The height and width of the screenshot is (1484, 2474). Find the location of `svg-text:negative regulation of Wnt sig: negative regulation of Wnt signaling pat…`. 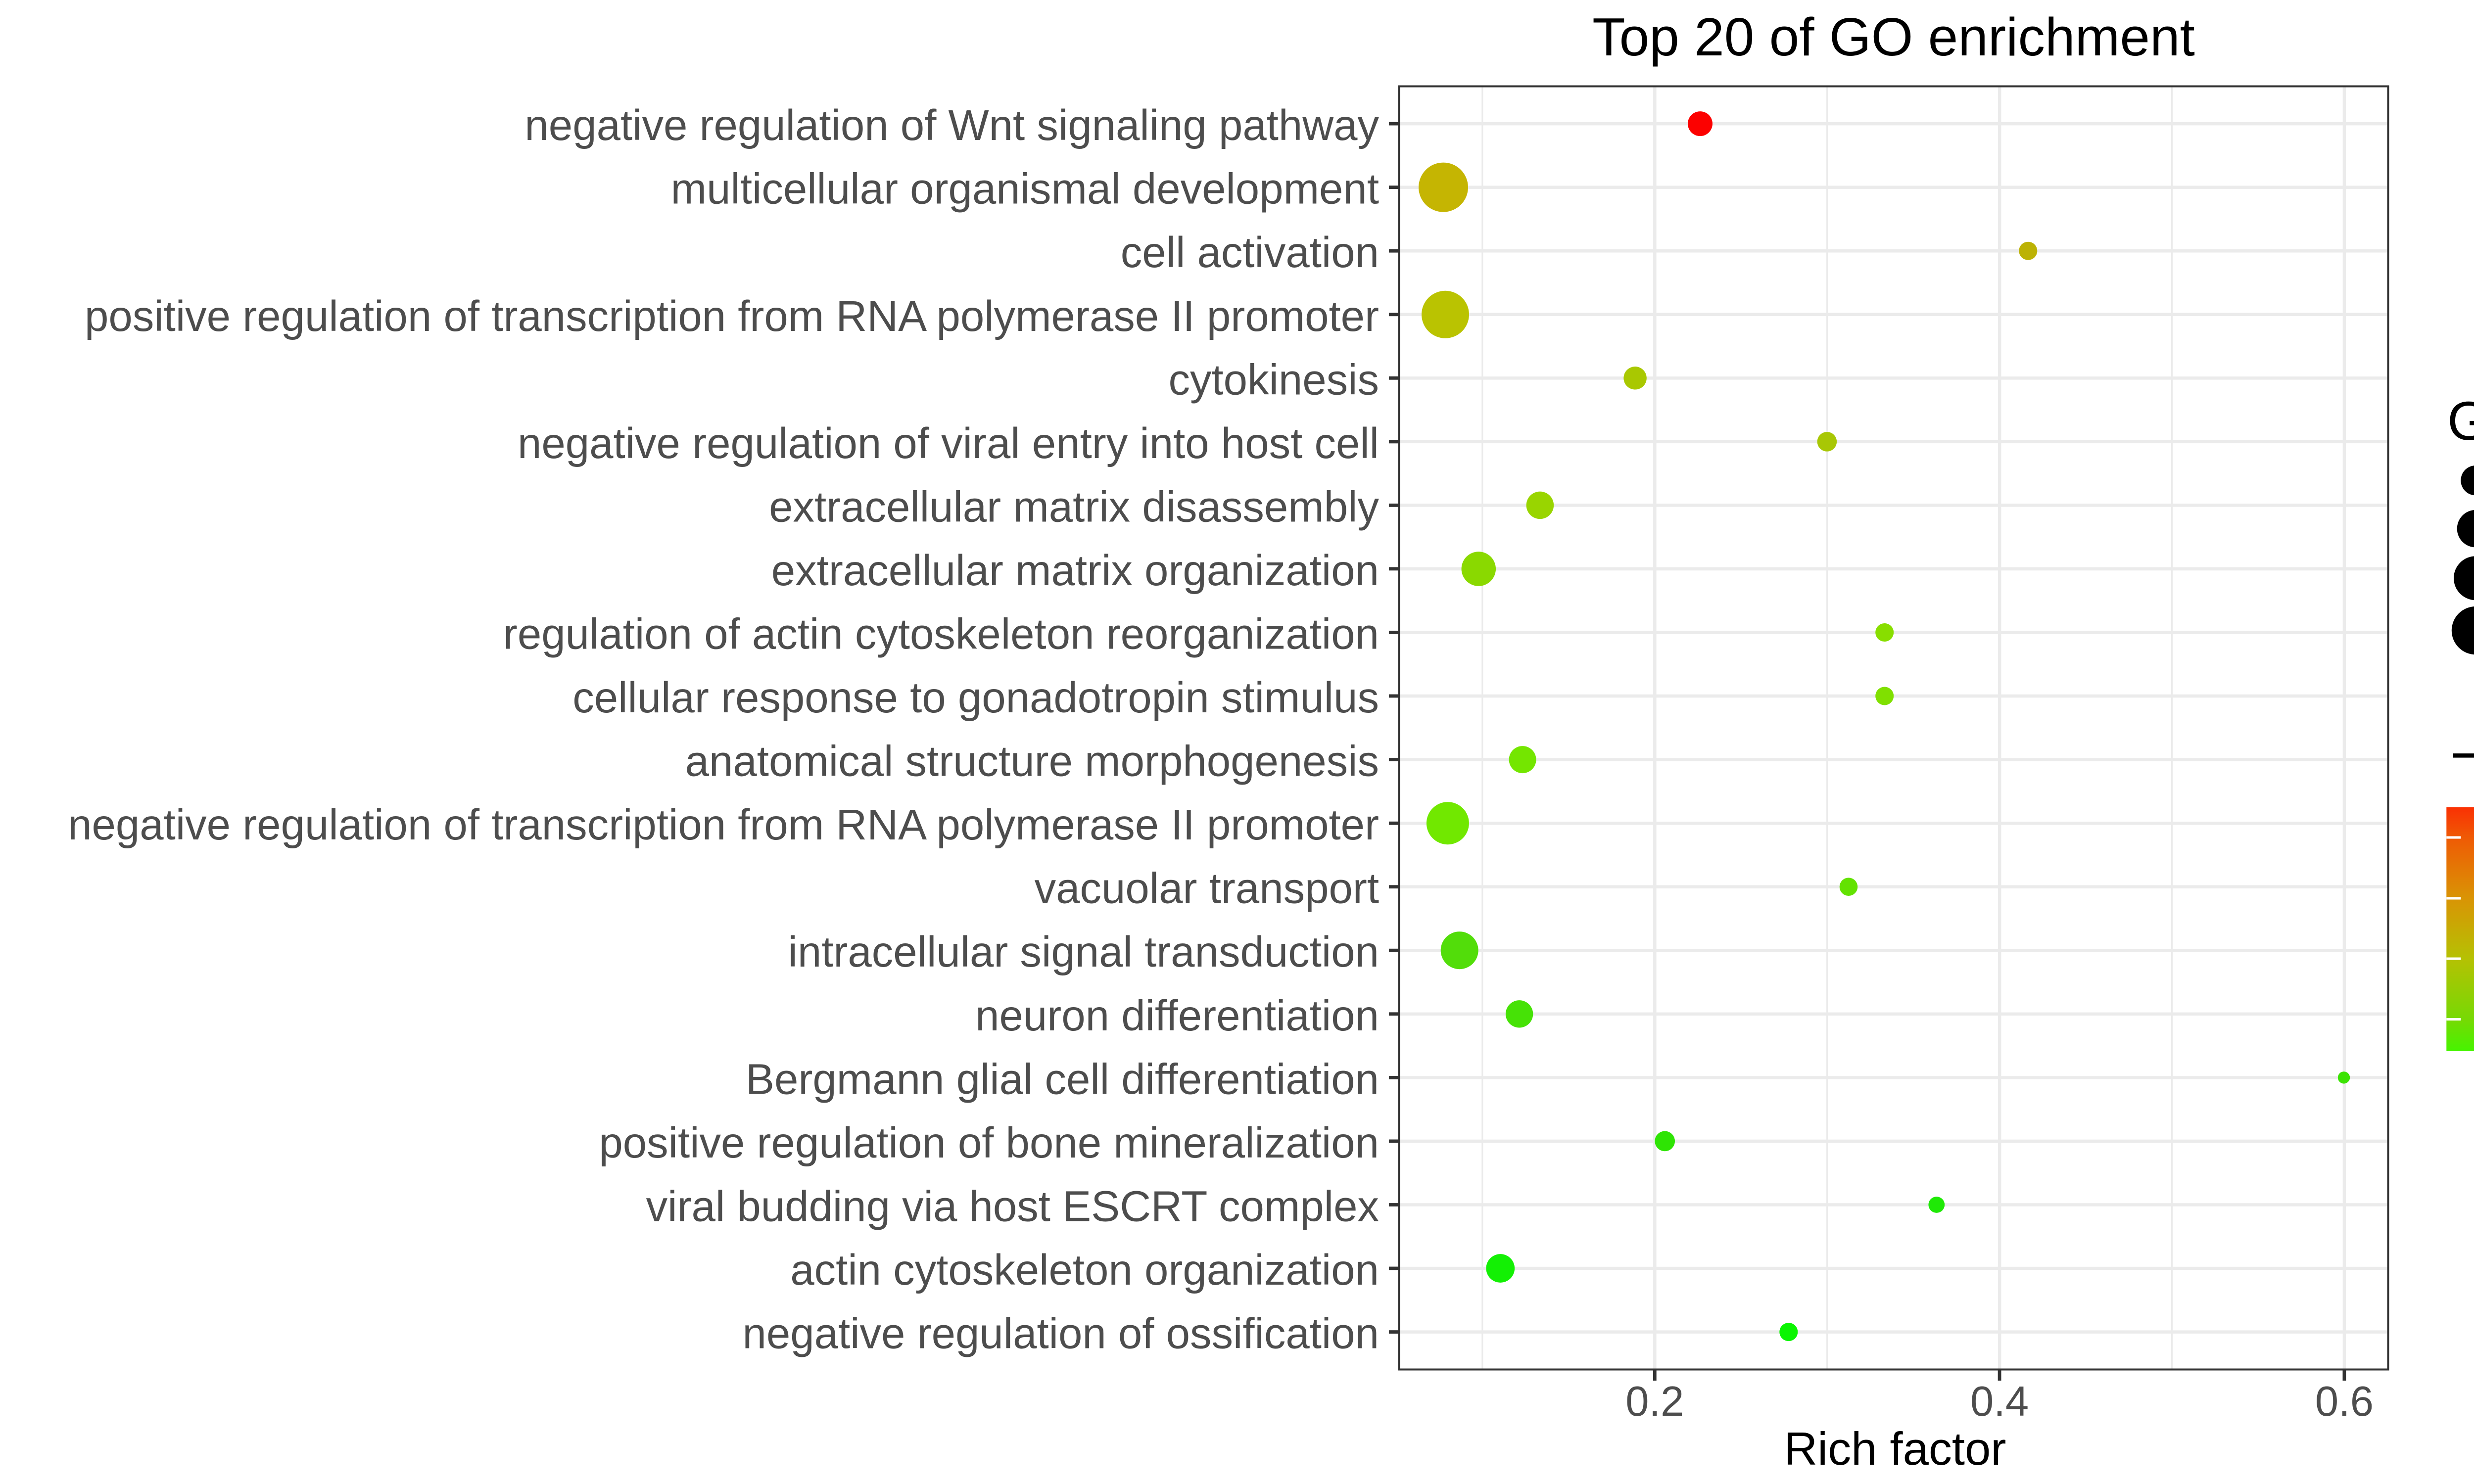

svg-text:negative regulation of Wnt sig: negative regulation of Wnt signaling pat… is located at coordinates (952, 125).